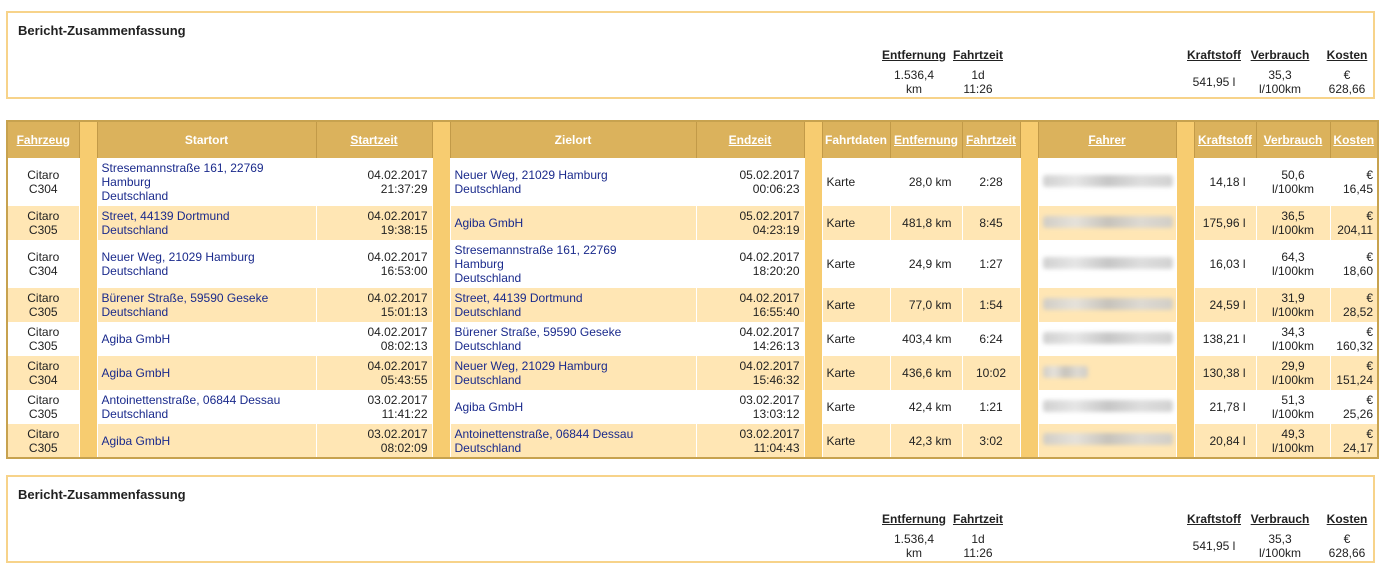  I want to click on start-time-line: 03.02.2017, so click(397, 433).